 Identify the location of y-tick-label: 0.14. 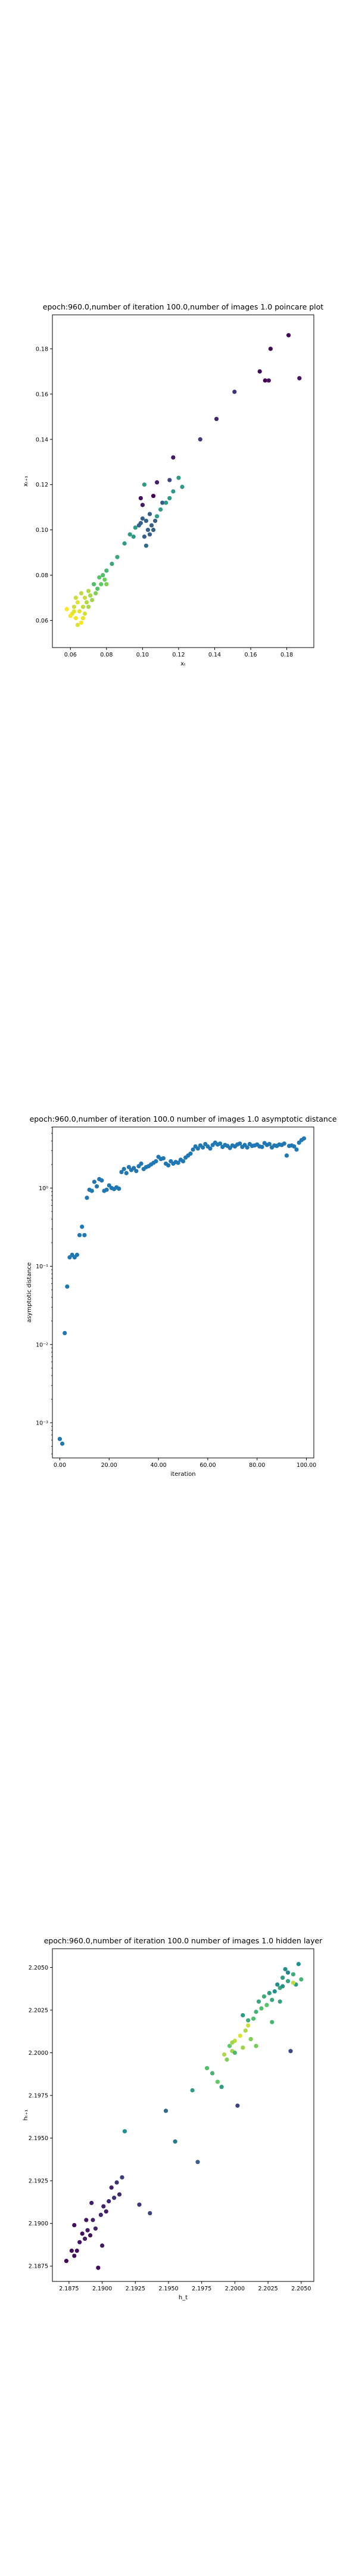
(42, 440).